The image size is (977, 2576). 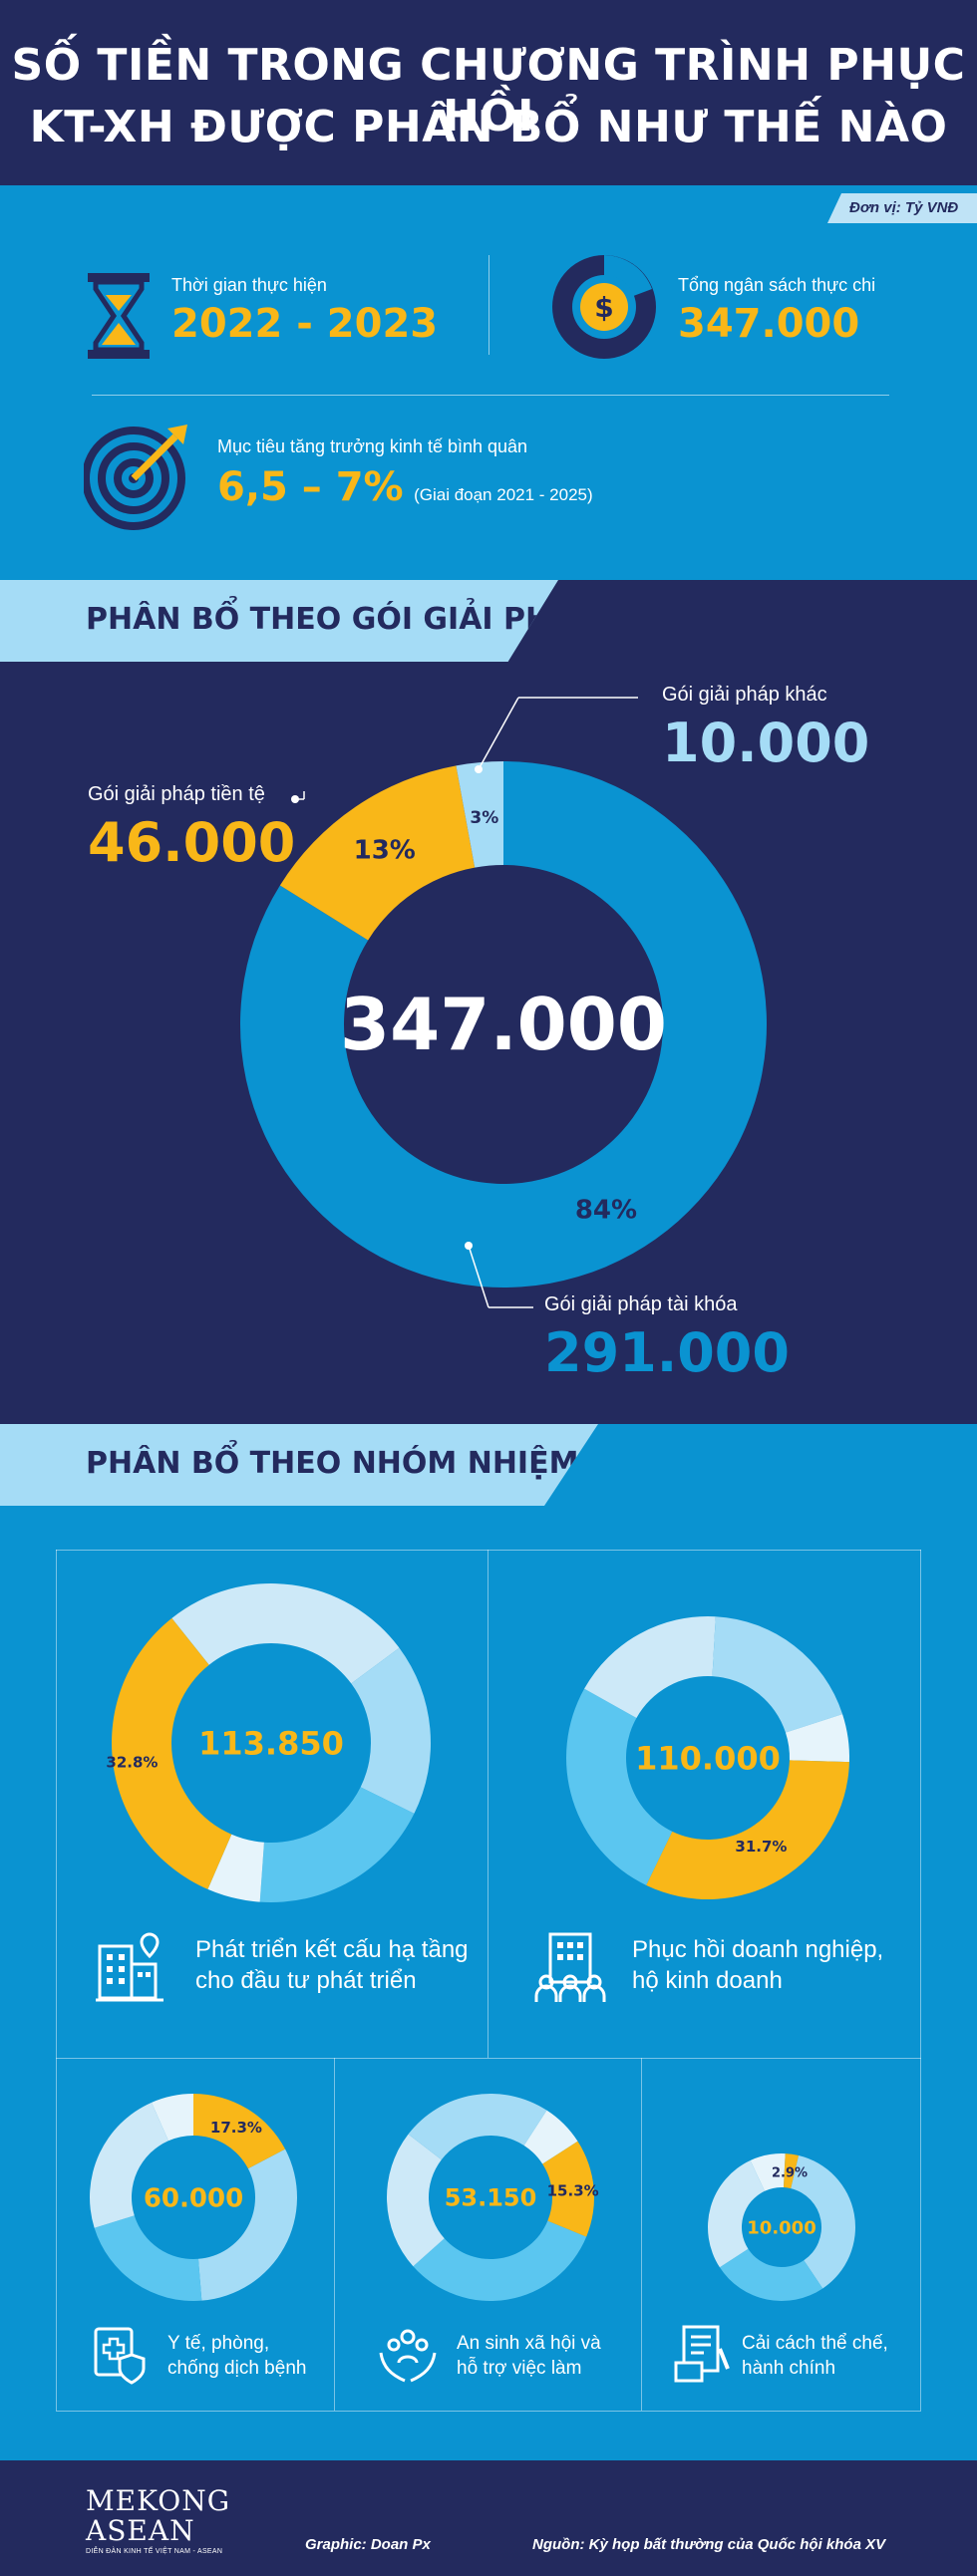 What do you see at coordinates (249, 285) in the screenshot?
I see `period-label: Thời gian thực hiện` at bounding box center [249, 285].